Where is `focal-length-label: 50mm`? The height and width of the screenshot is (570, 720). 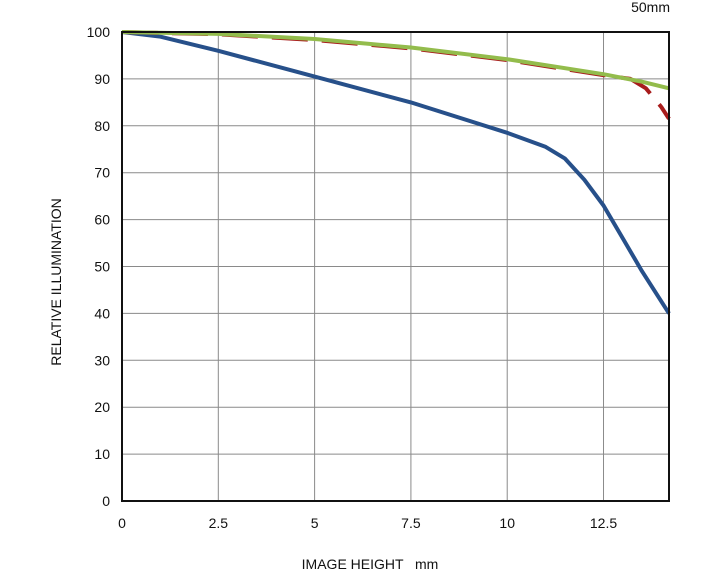
focal-length-label: 50mm is located at coordinates (650, 7).